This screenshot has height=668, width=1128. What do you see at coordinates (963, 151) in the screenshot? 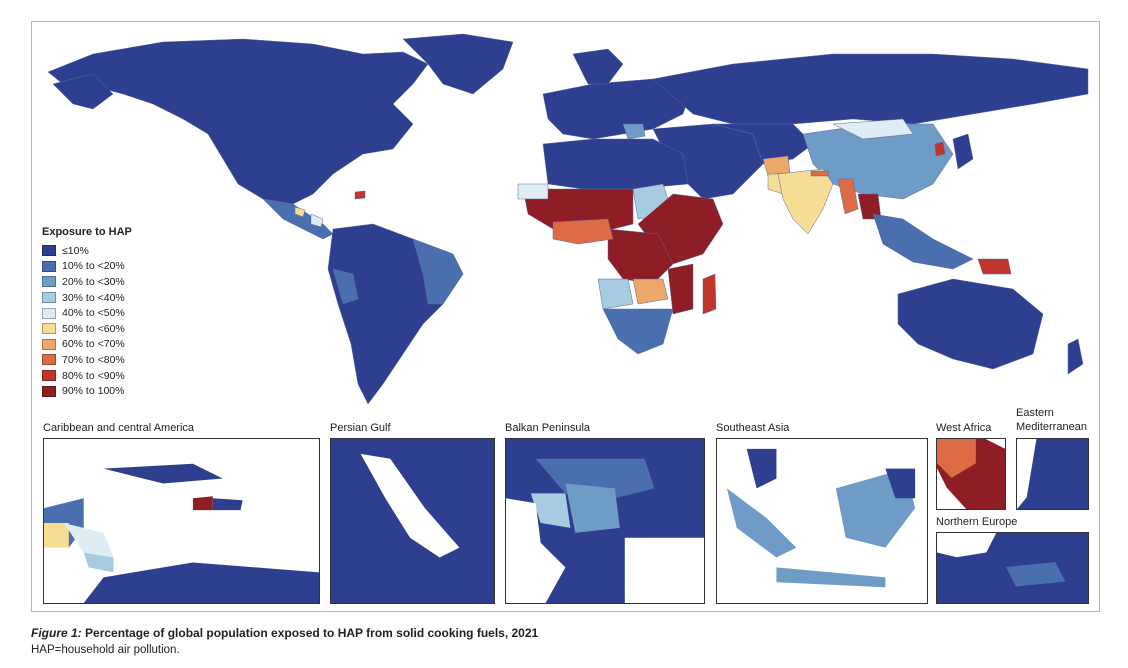
I see `japan-region` at bounding box center [963, 151].